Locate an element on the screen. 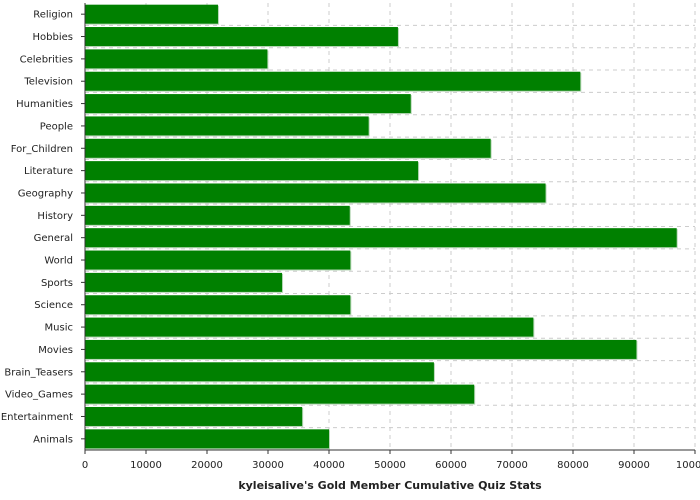  y-tick-label: Brain_Teasers is located at coordinates (38, 372).